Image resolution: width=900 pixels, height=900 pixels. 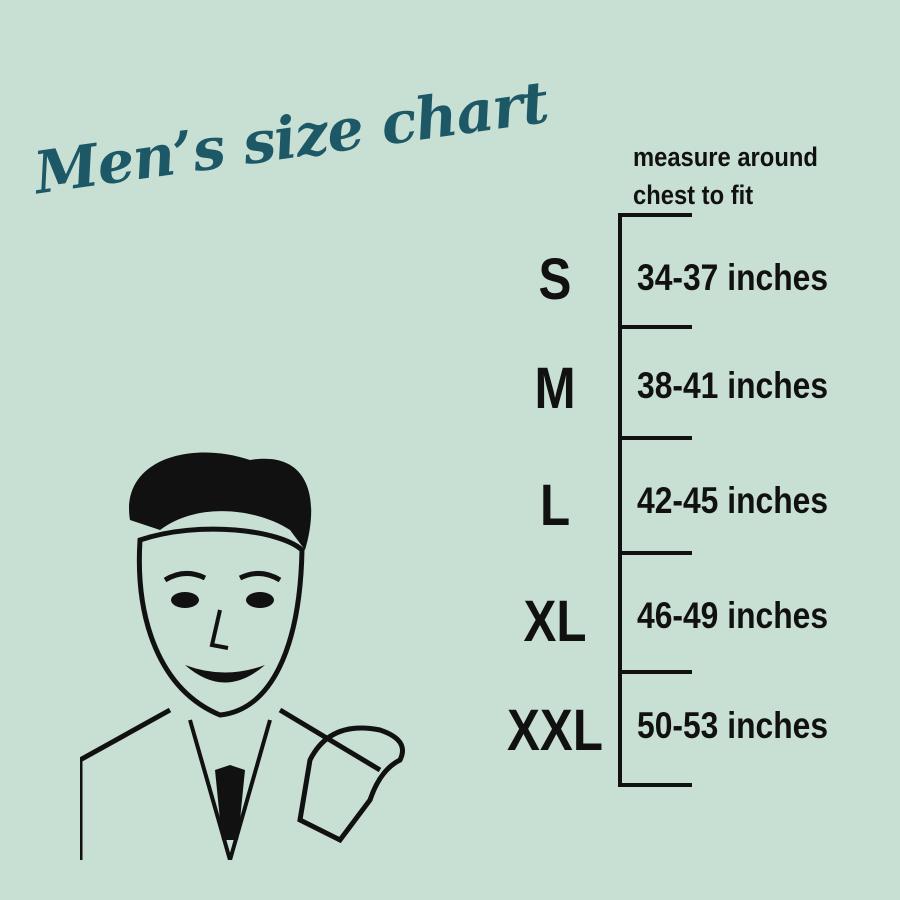 What do you see at coordinates (733, 277) in the screenshot?
I see `size-range-s: 34-37 inches` at bounding box center [733, 277].